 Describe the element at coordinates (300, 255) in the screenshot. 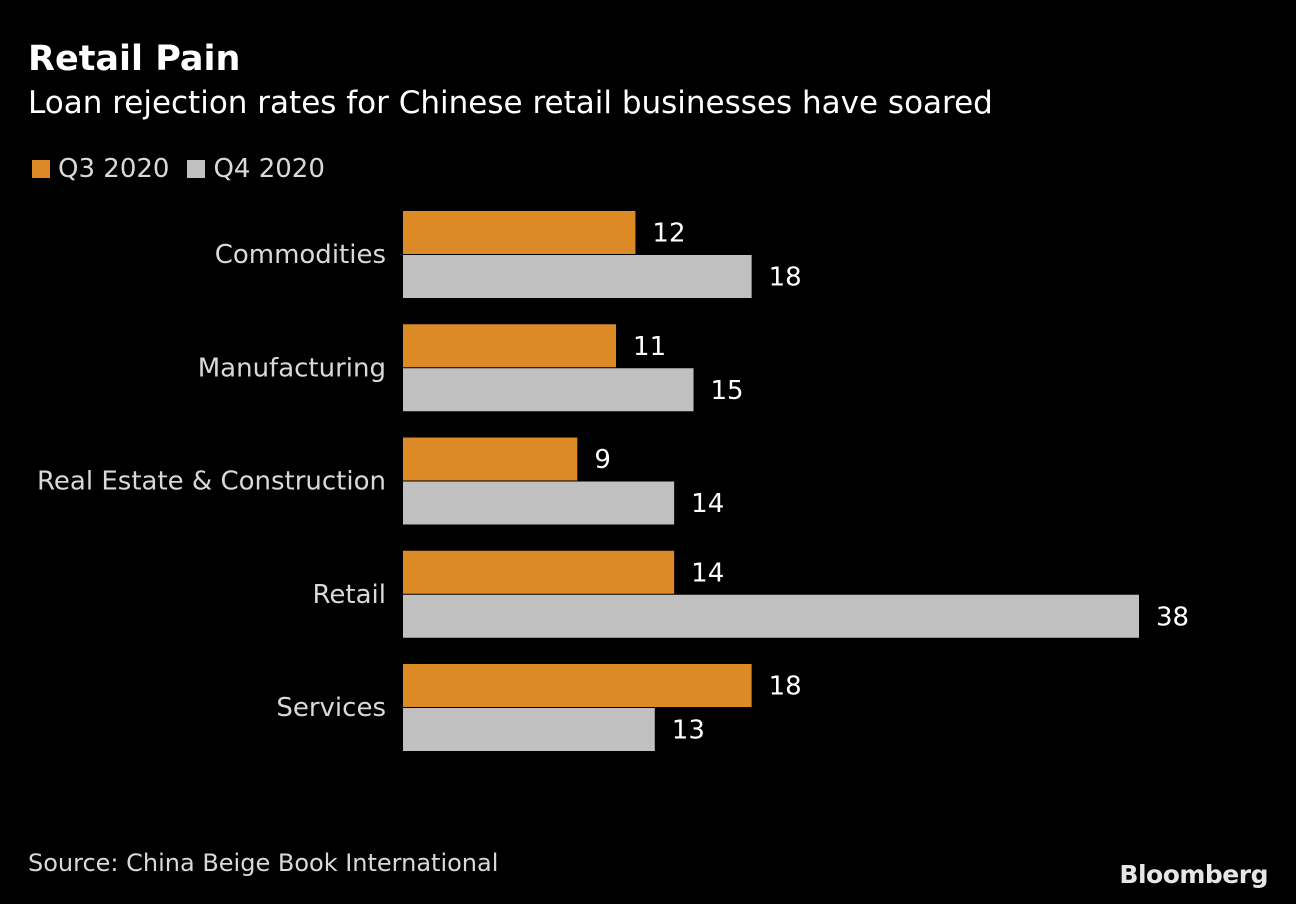

I see `category-label-commodities: Commodities` at that location.